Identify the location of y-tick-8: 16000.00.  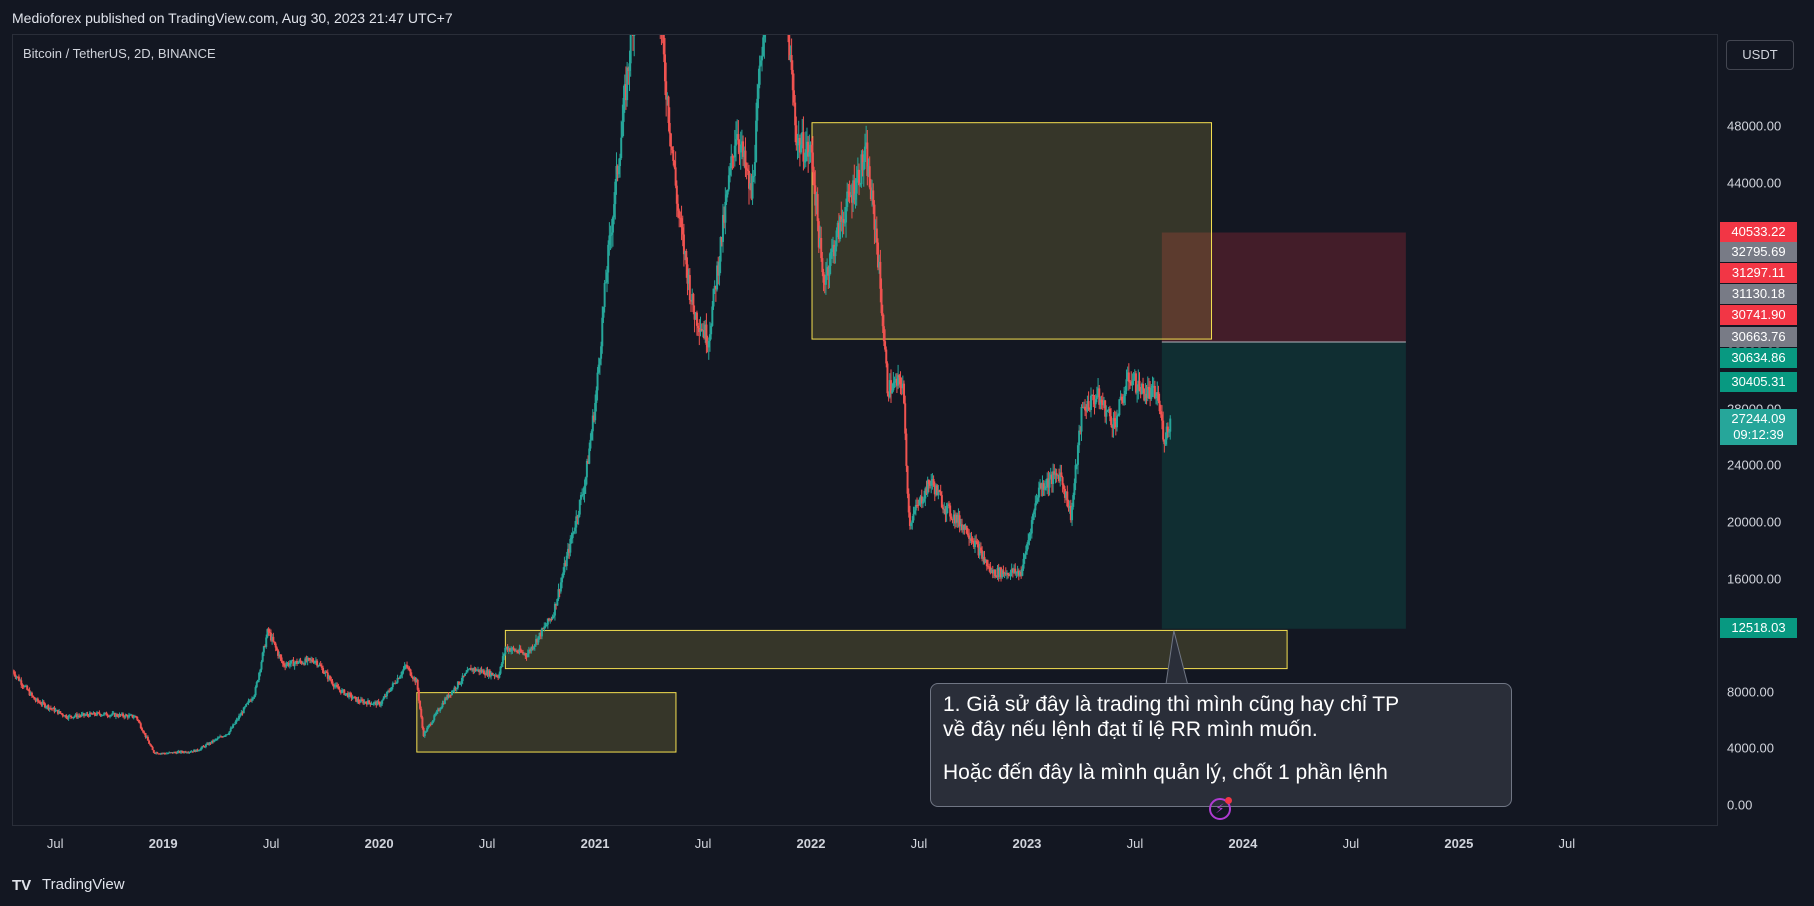
(1754, 578).